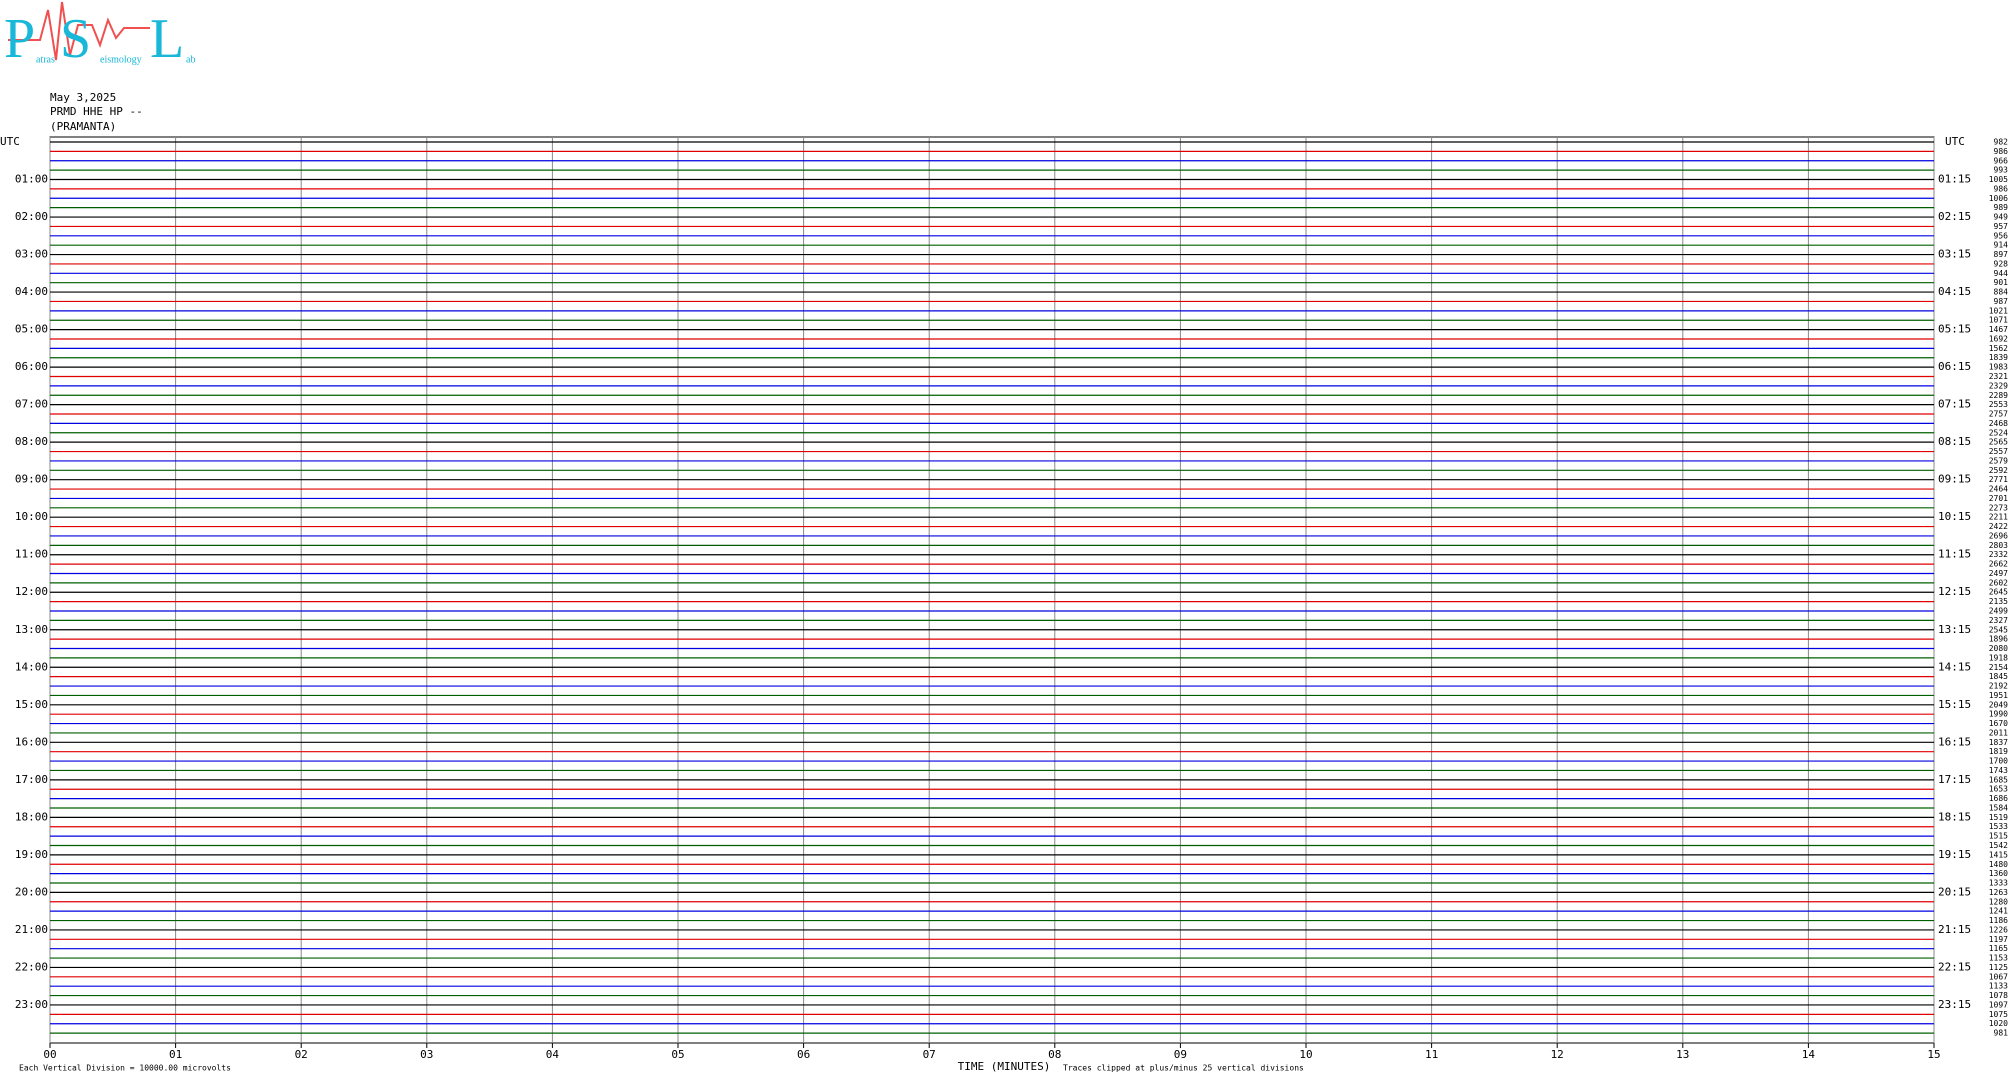 The height and width of the screenshot is (1080, 2010). Describe the element at coordinates (1998, 423) in the screenshot. I see `trace-scale: 2468` at that location.